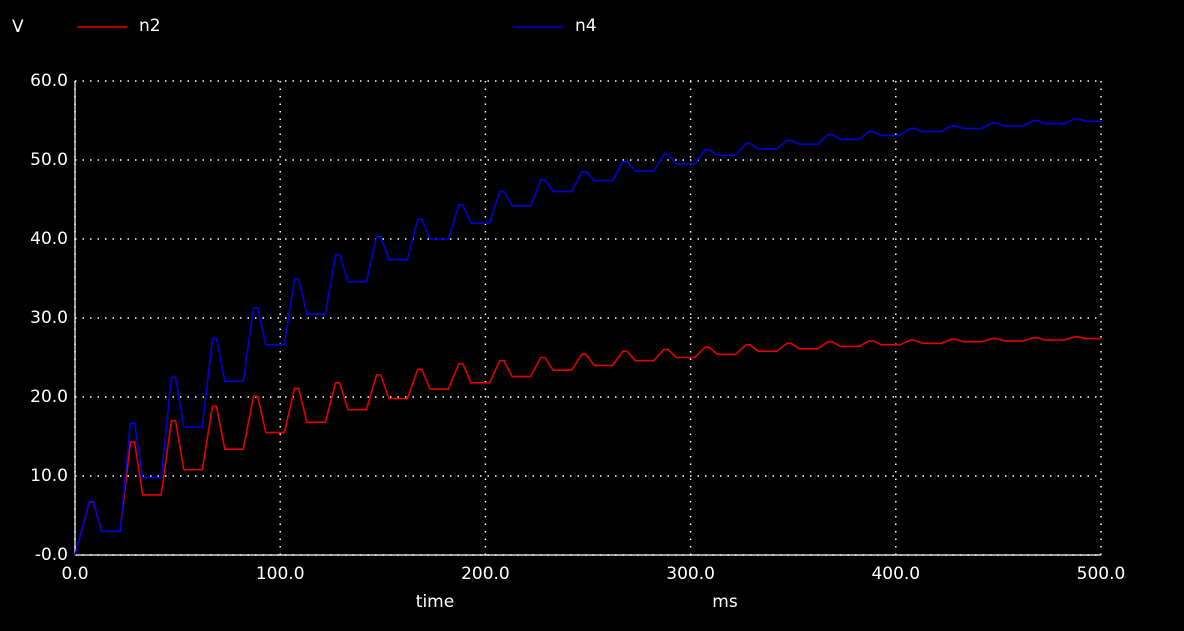  What do you see at coordinates (74, 574) in the screenshot?
I see `x-tick-label: 0.0` at bounding box center [74, 574].